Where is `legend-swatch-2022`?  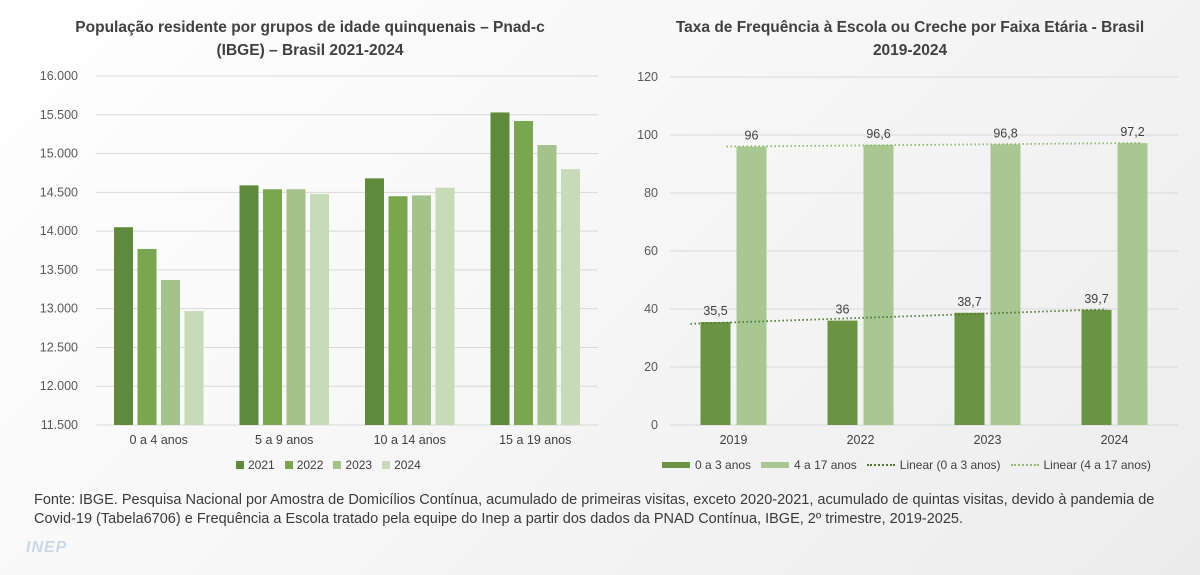 legend-swatch-2022 is located at coordinates (288, 465).